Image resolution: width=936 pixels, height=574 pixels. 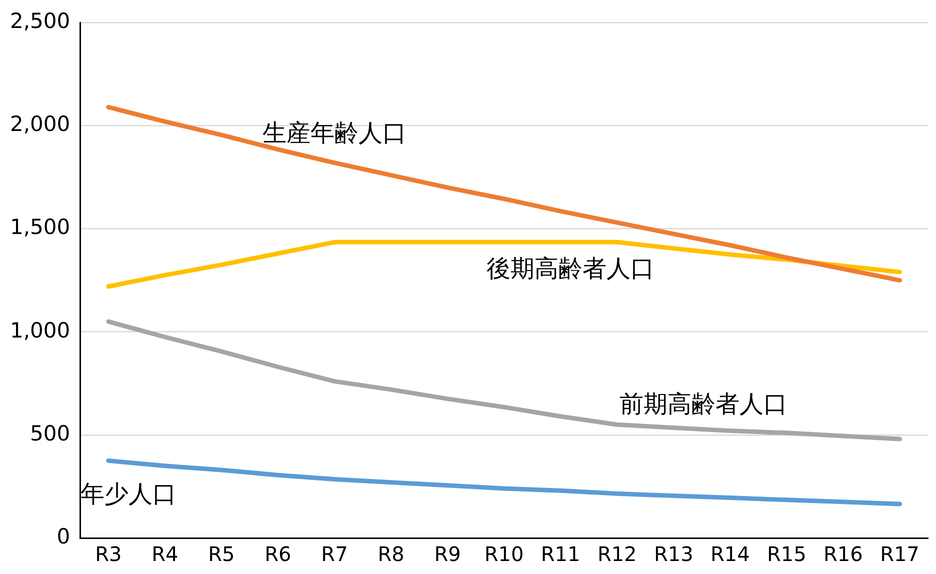 I want to click on x-tick-label: R4, so click(x=165, y=554).